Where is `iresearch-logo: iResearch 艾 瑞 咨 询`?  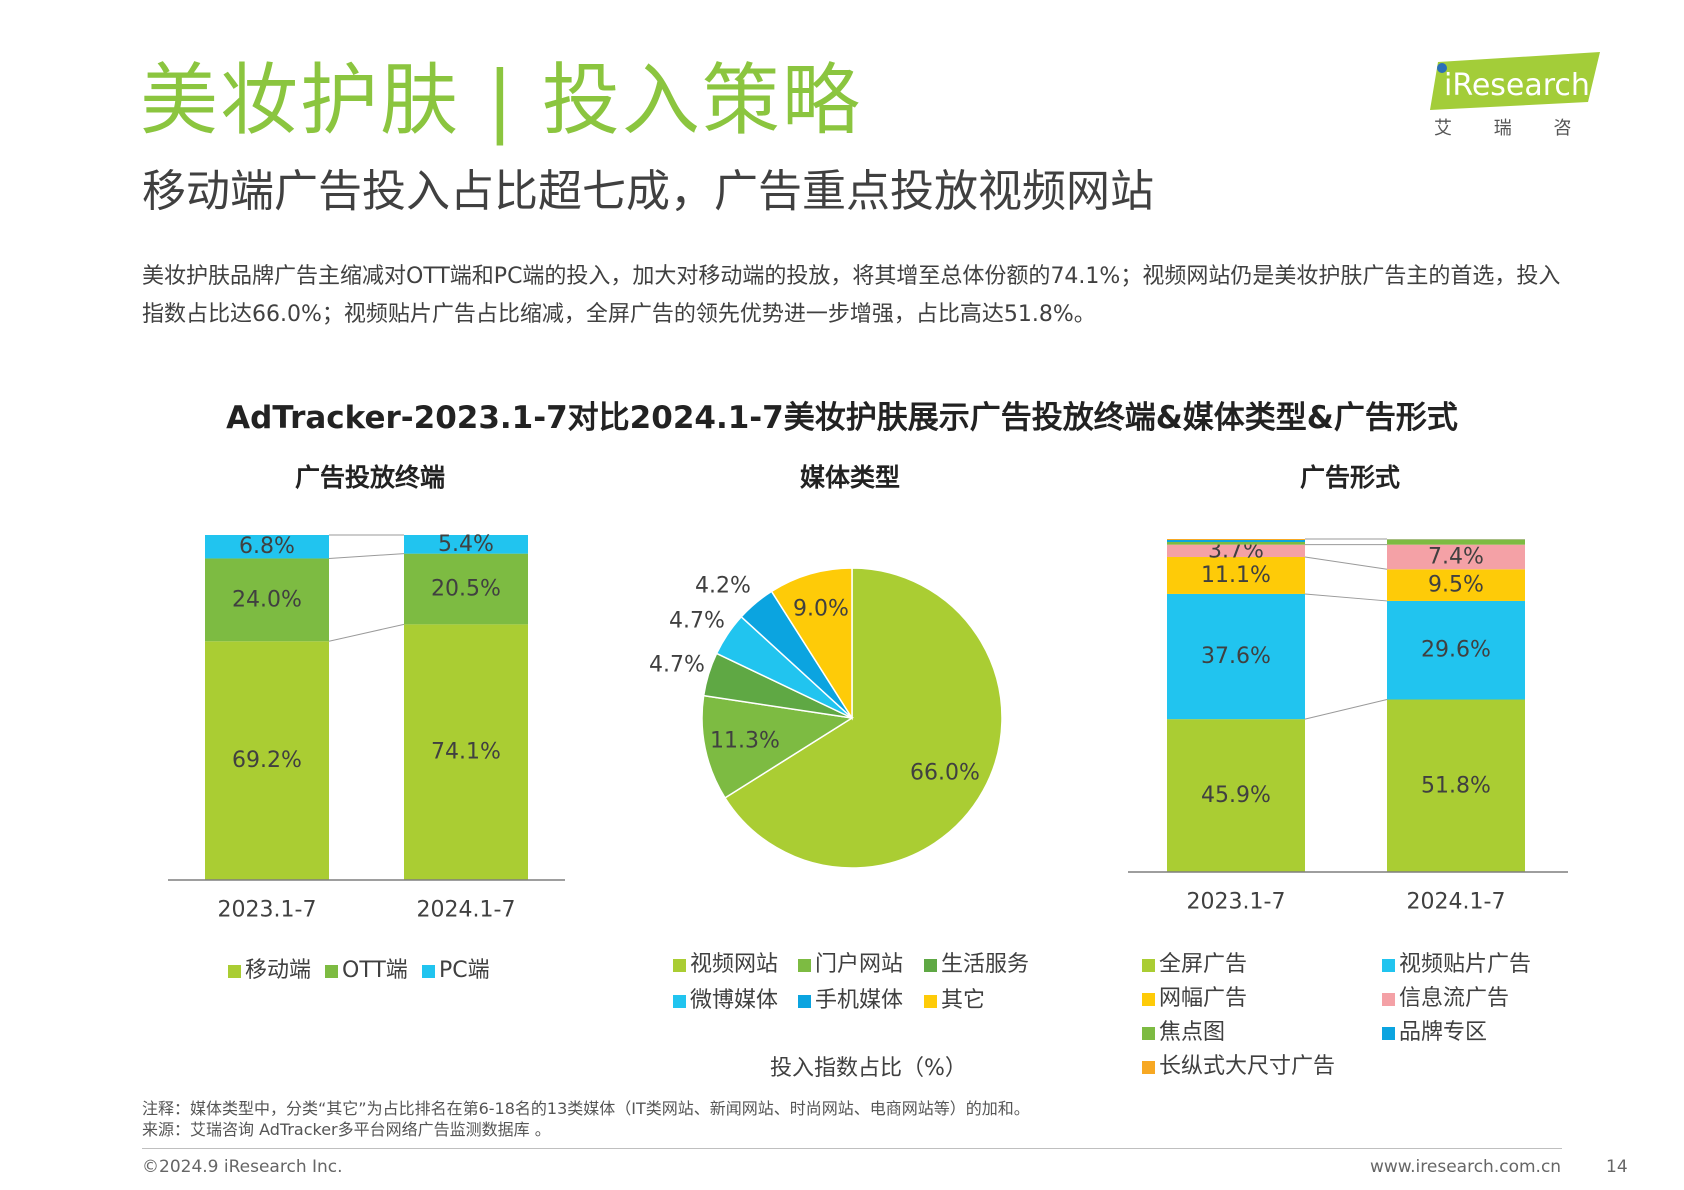
iresearch-logo: iResearch 艾 瑞 咨 询 is located at coordinates (1525, 95).